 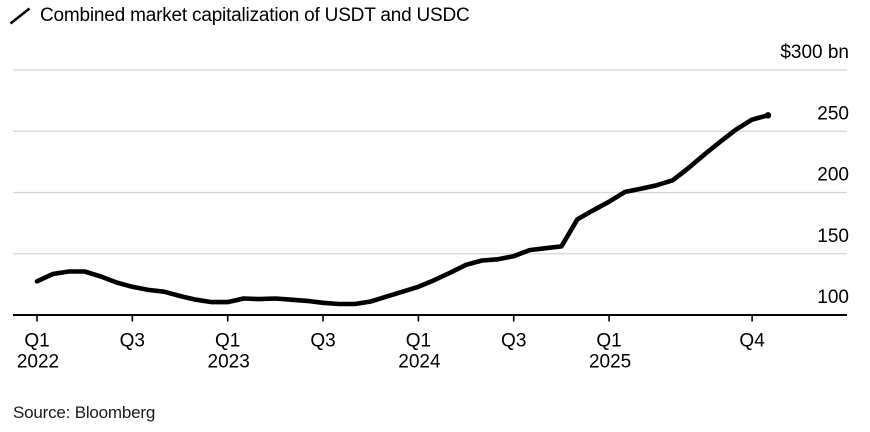 What do you see at coordinates (768, 115) in the screenshot?
I see `series-end-dot` at bounding box center [768, 115].